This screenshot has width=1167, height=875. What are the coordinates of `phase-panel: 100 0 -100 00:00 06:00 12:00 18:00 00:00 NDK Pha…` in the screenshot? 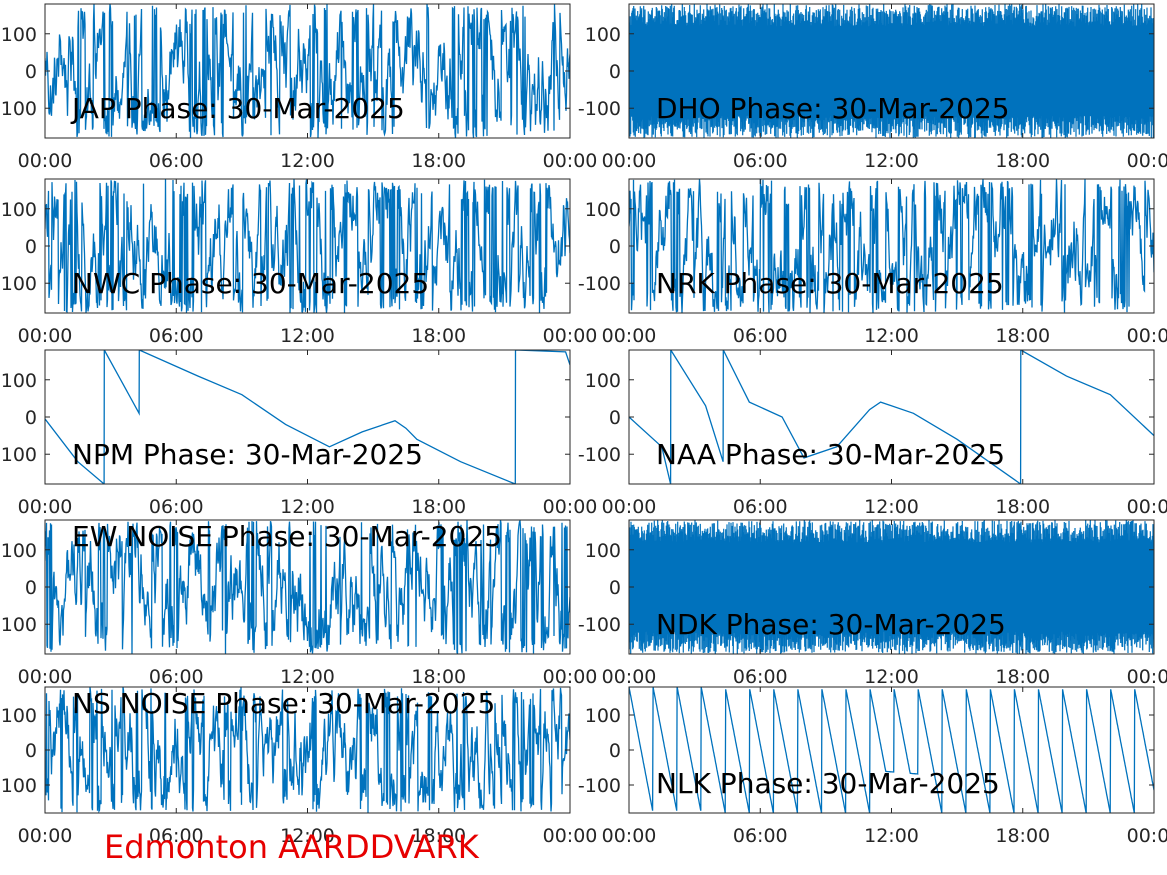 It's located at (872, 603).